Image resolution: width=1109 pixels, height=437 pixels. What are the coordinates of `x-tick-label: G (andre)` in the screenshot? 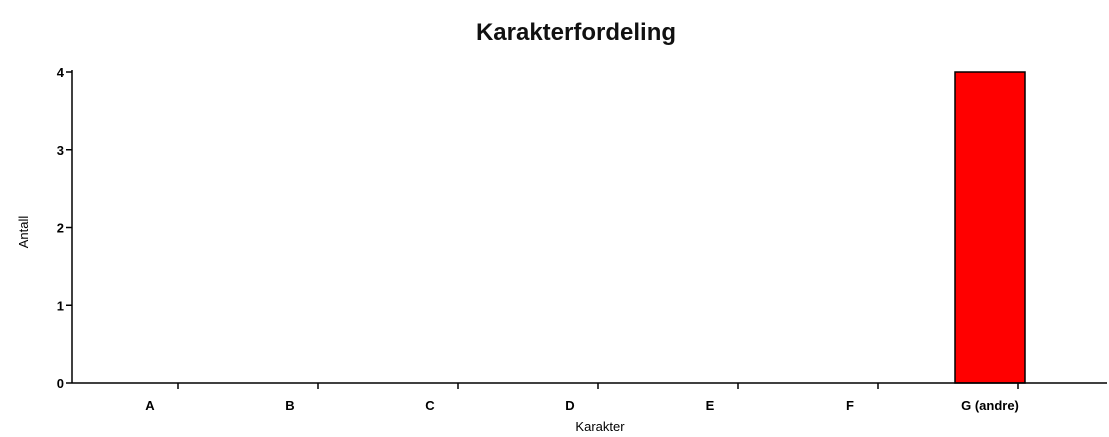 It's located at (990, 405).